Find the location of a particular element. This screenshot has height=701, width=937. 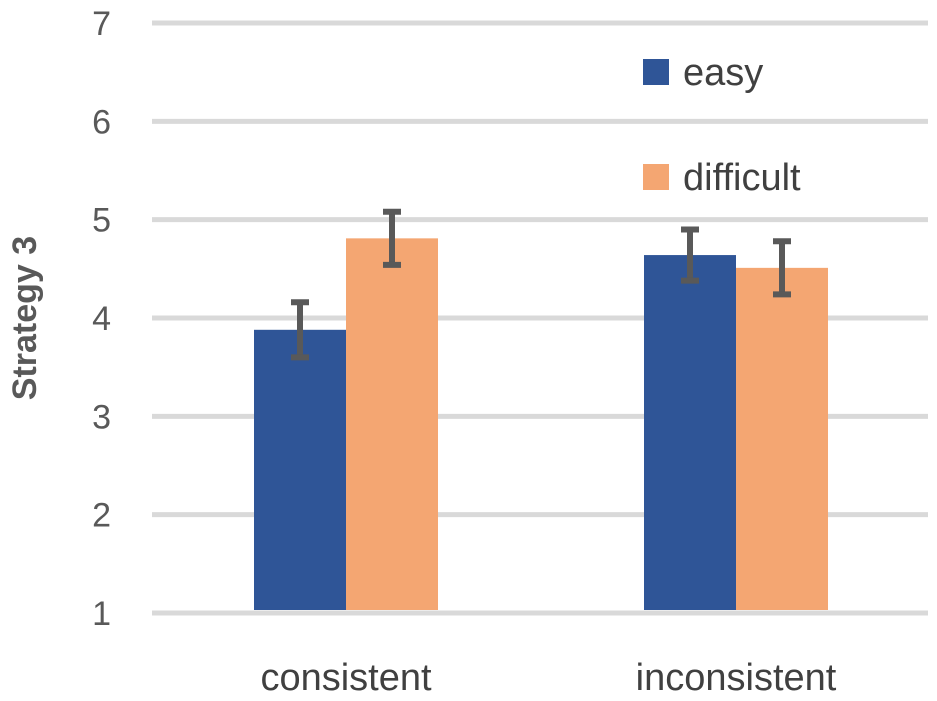

legend-swatch-easy is located at coordinates (656, 72).